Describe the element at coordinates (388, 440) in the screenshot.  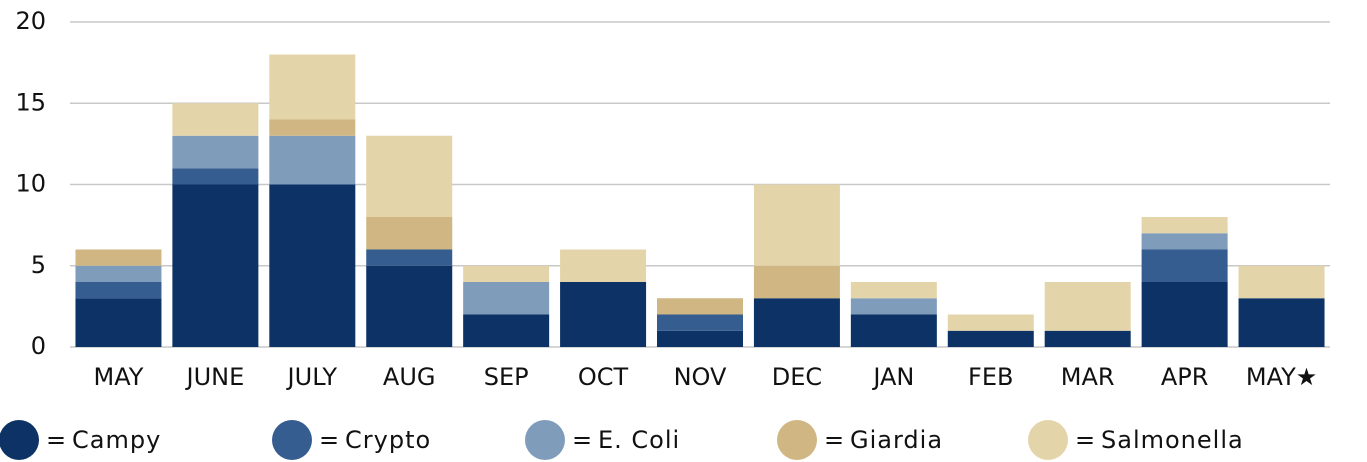
I see `legend-label: Crypto` at that location.